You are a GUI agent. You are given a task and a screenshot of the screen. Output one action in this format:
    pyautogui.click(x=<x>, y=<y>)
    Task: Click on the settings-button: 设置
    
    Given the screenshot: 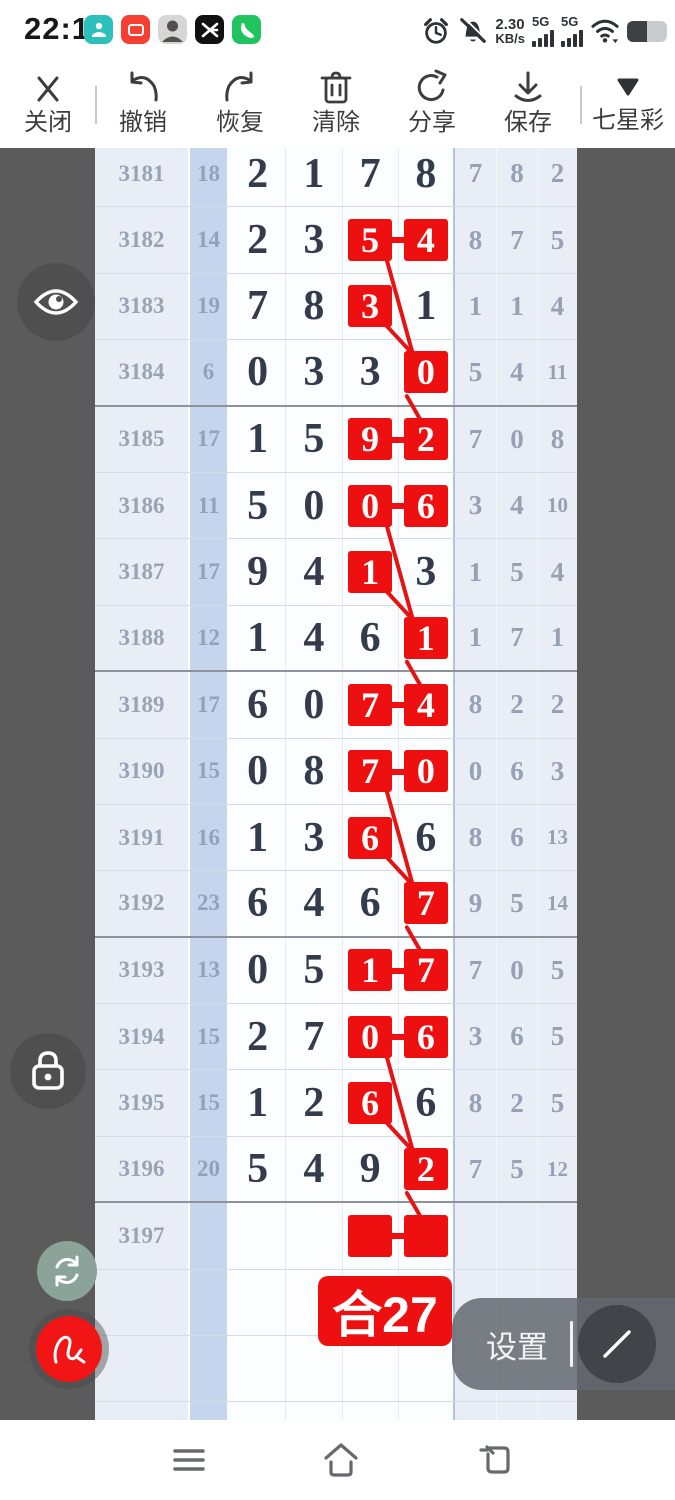 What is the action you would take?
    pyautogui.click(x=517, y=1347)
    